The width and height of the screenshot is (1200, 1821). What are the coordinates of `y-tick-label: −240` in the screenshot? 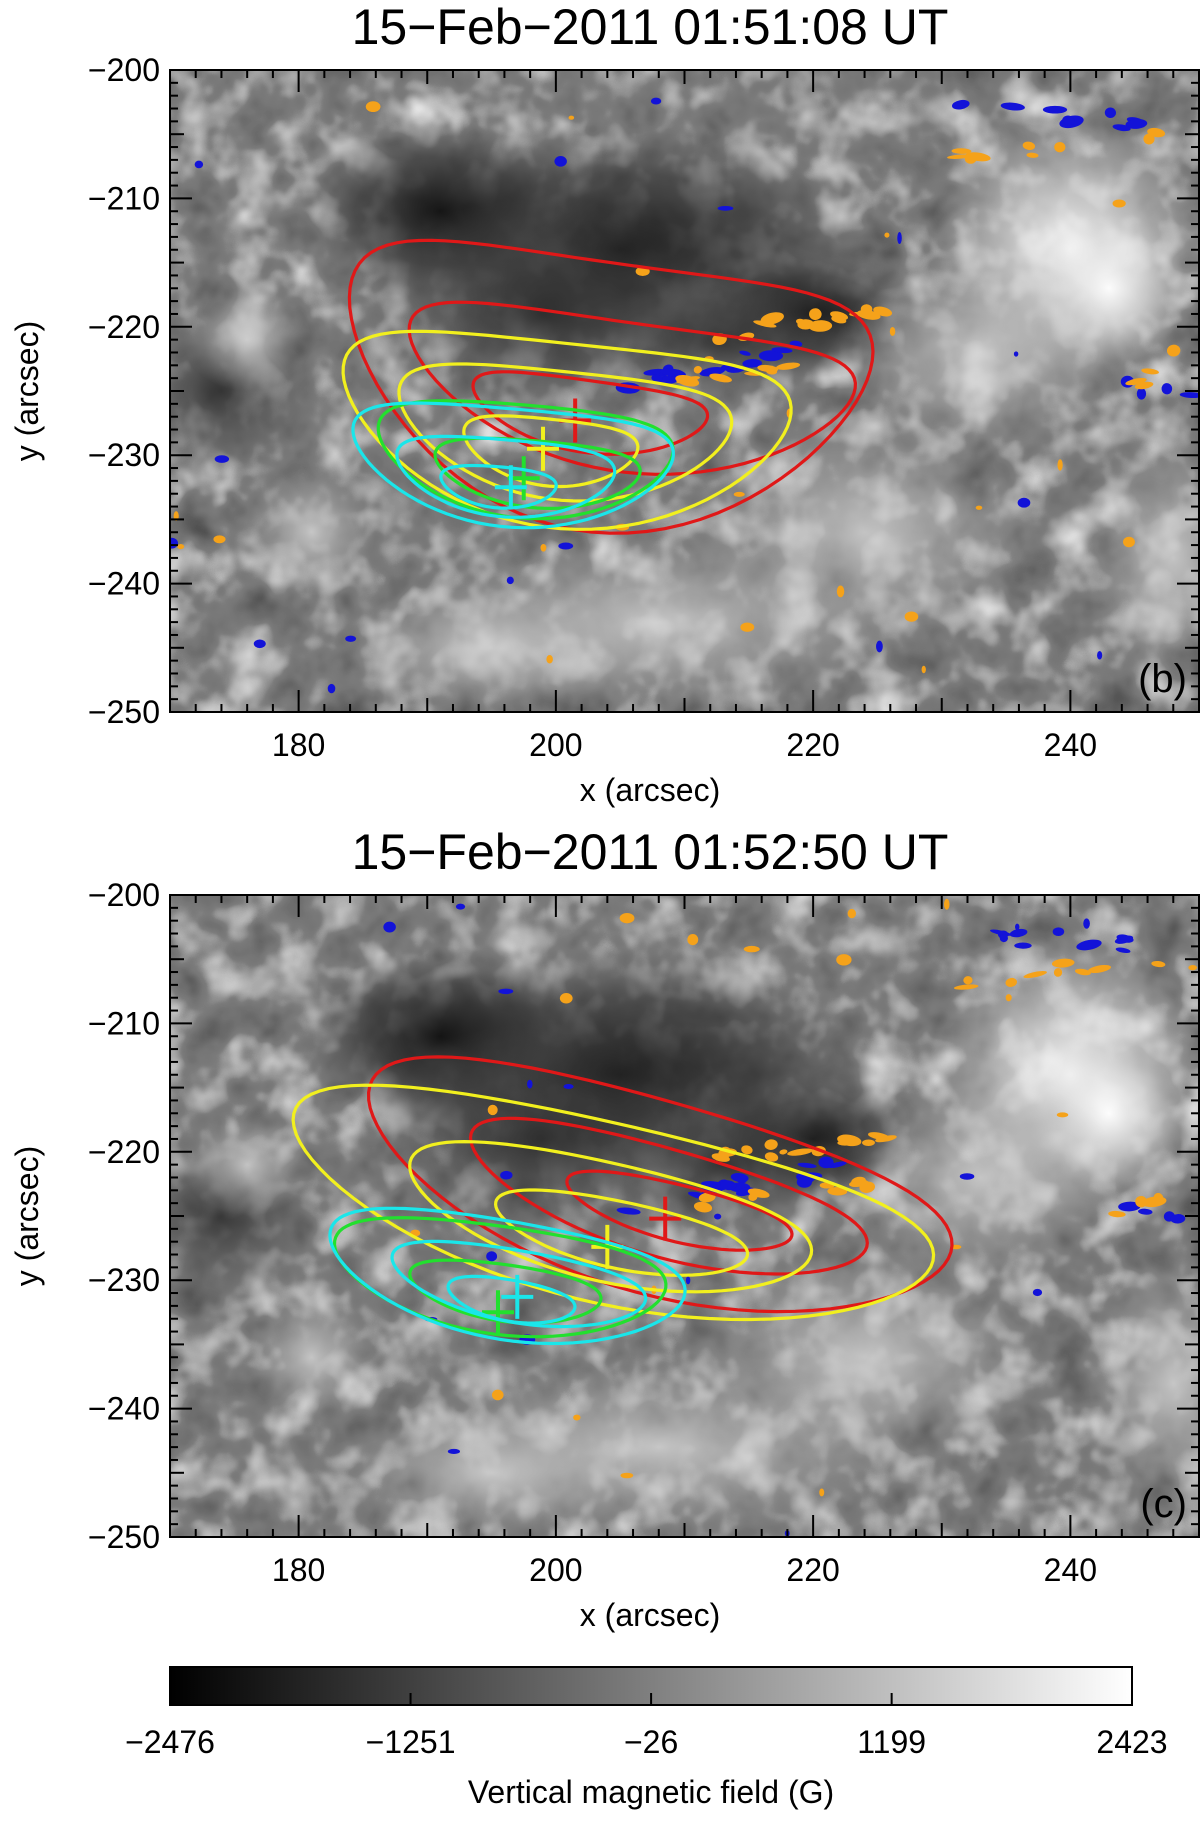 It's located at (124, 584).